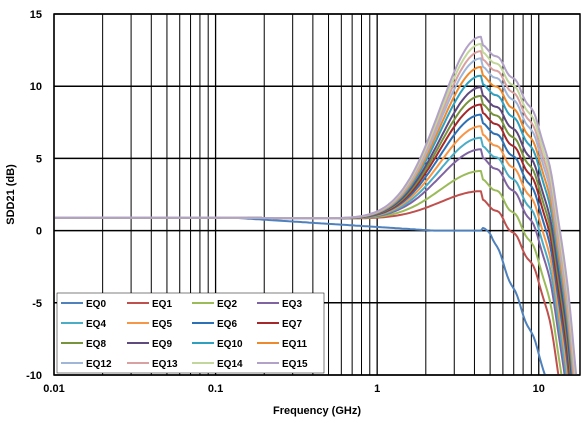 This screenshot has width=585, height=421. I want to click on legend-label: EQ9, so click(162, 344).